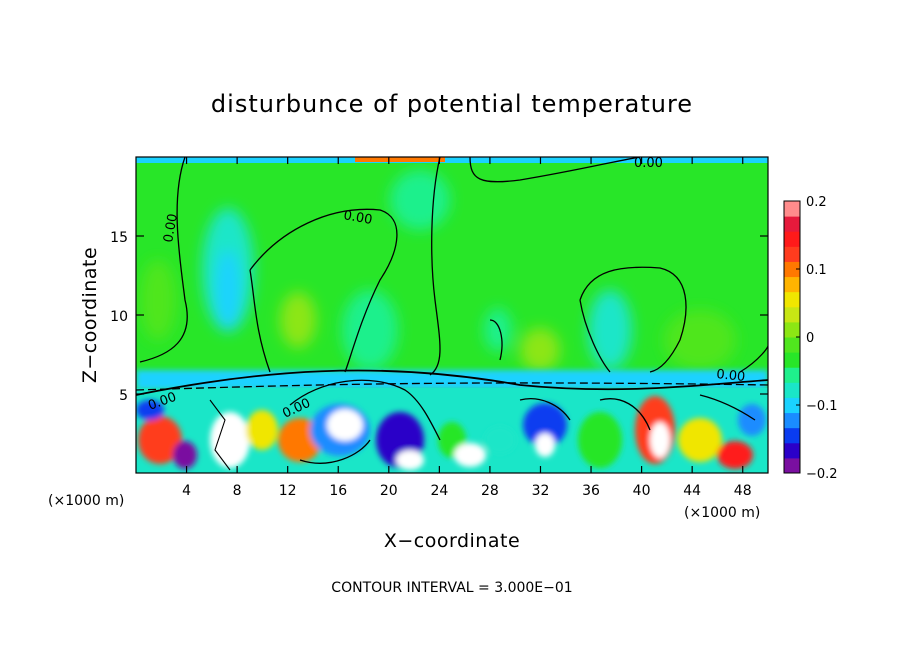 Image resolution: width=904 pixels, height=654 pixels. What do you see at coordinates (90, 315) in the screenshot?
I see `y-axis-label: Z−coordinate` at bounding box center [90, 315].